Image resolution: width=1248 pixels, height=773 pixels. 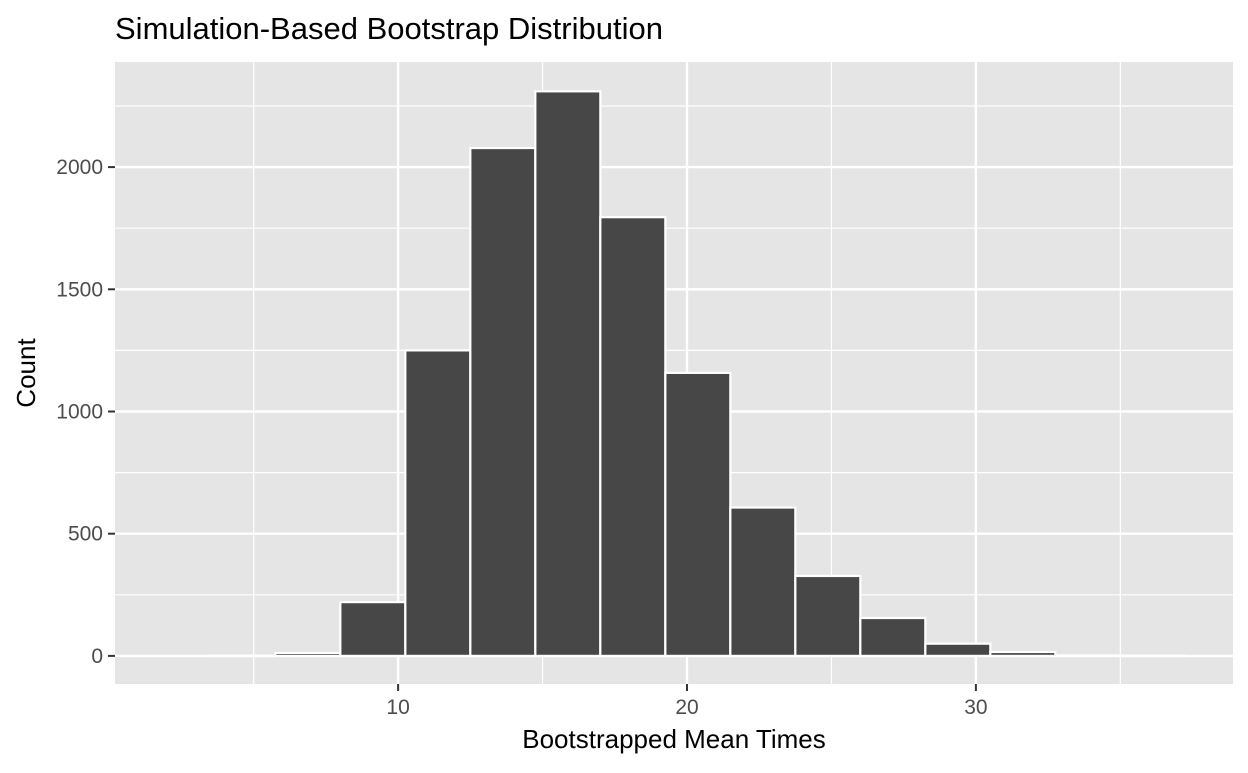 I want to click on y-tick-label: 500, so click(x=85, y=534).